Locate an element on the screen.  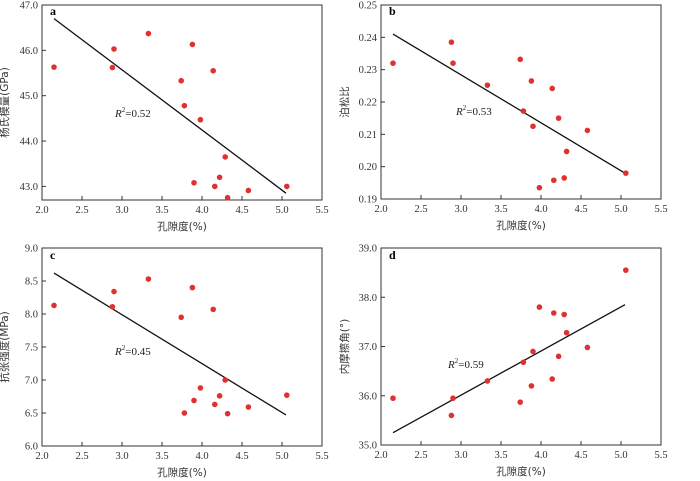
r-squared-symbol: R is located at coordinates (118, 114).